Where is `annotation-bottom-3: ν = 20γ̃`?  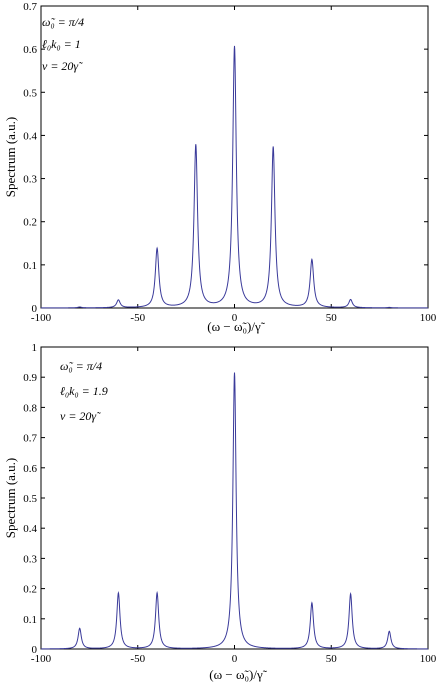
annotation-bottom-3: ν = 20γ̃ is located at coordinates (80, 416).